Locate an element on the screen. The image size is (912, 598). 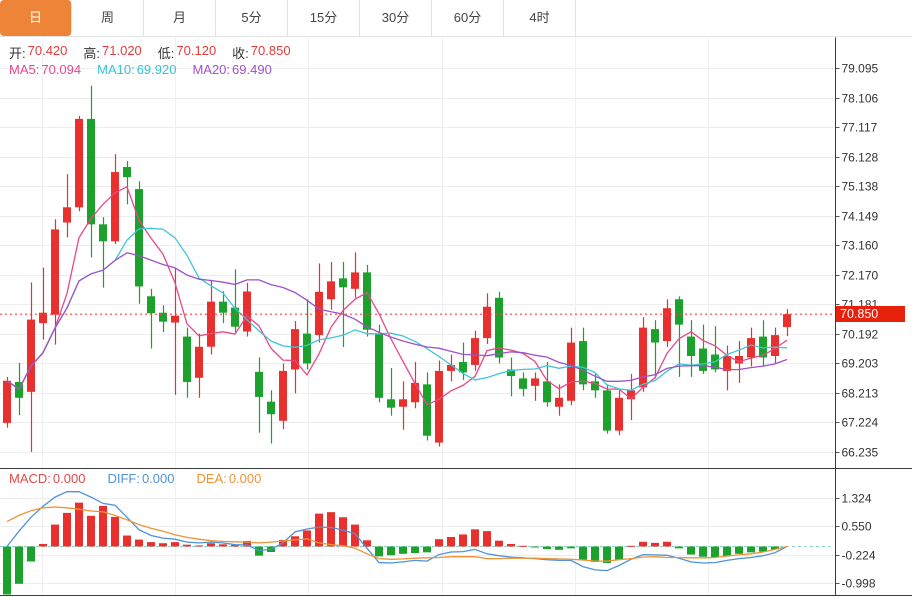
price-tick-label: 75.138 is located at coordinates (860, 187).